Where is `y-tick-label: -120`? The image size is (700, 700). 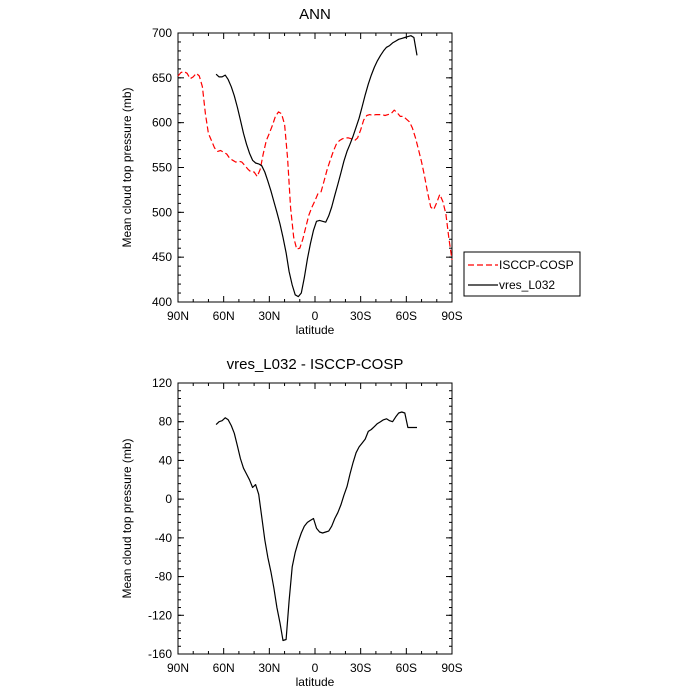
y-tick-label: -120 is located at coordinates (160, 615).